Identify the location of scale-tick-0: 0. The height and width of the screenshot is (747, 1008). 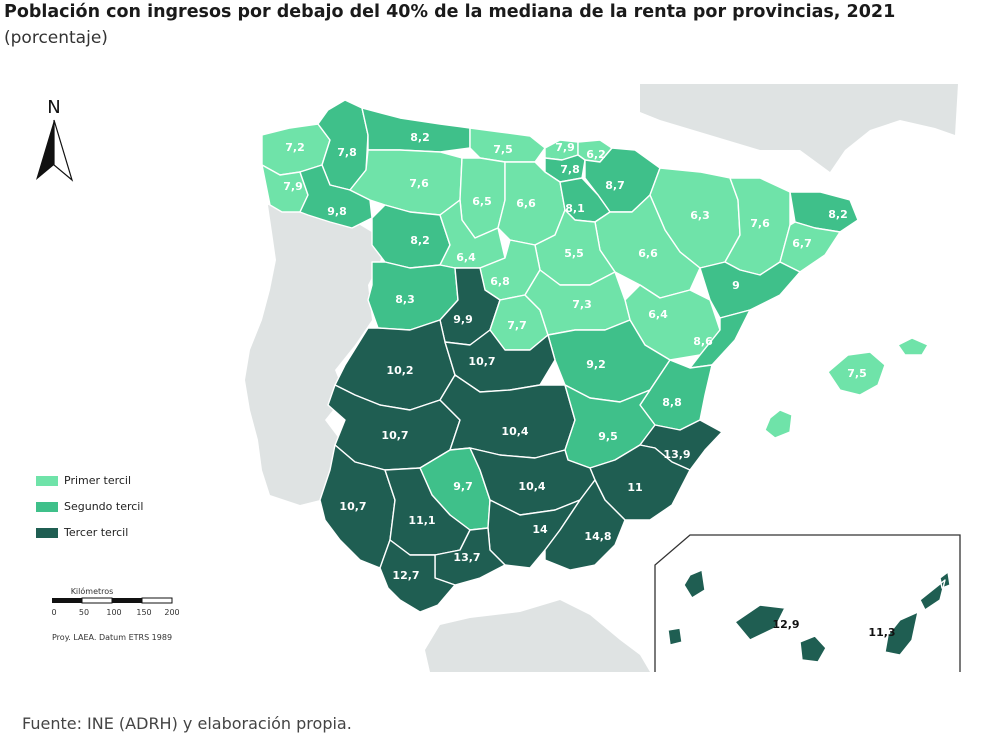
(53, 612).